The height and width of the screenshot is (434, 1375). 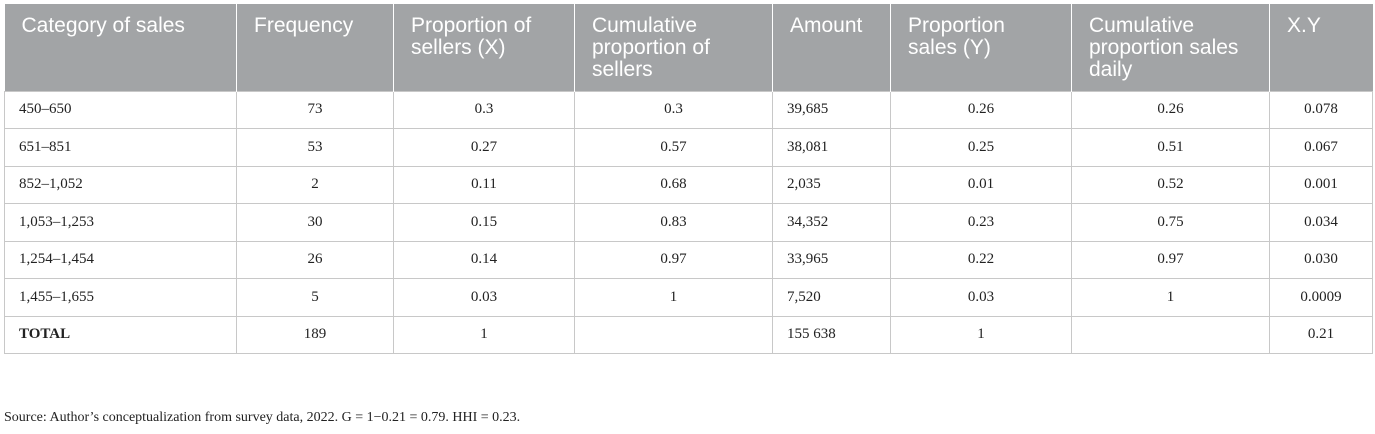 What do you see at coordinates (981, 222) in the screenshot?
I see `table-cell: 0.23` at bounding box center [981, 222].